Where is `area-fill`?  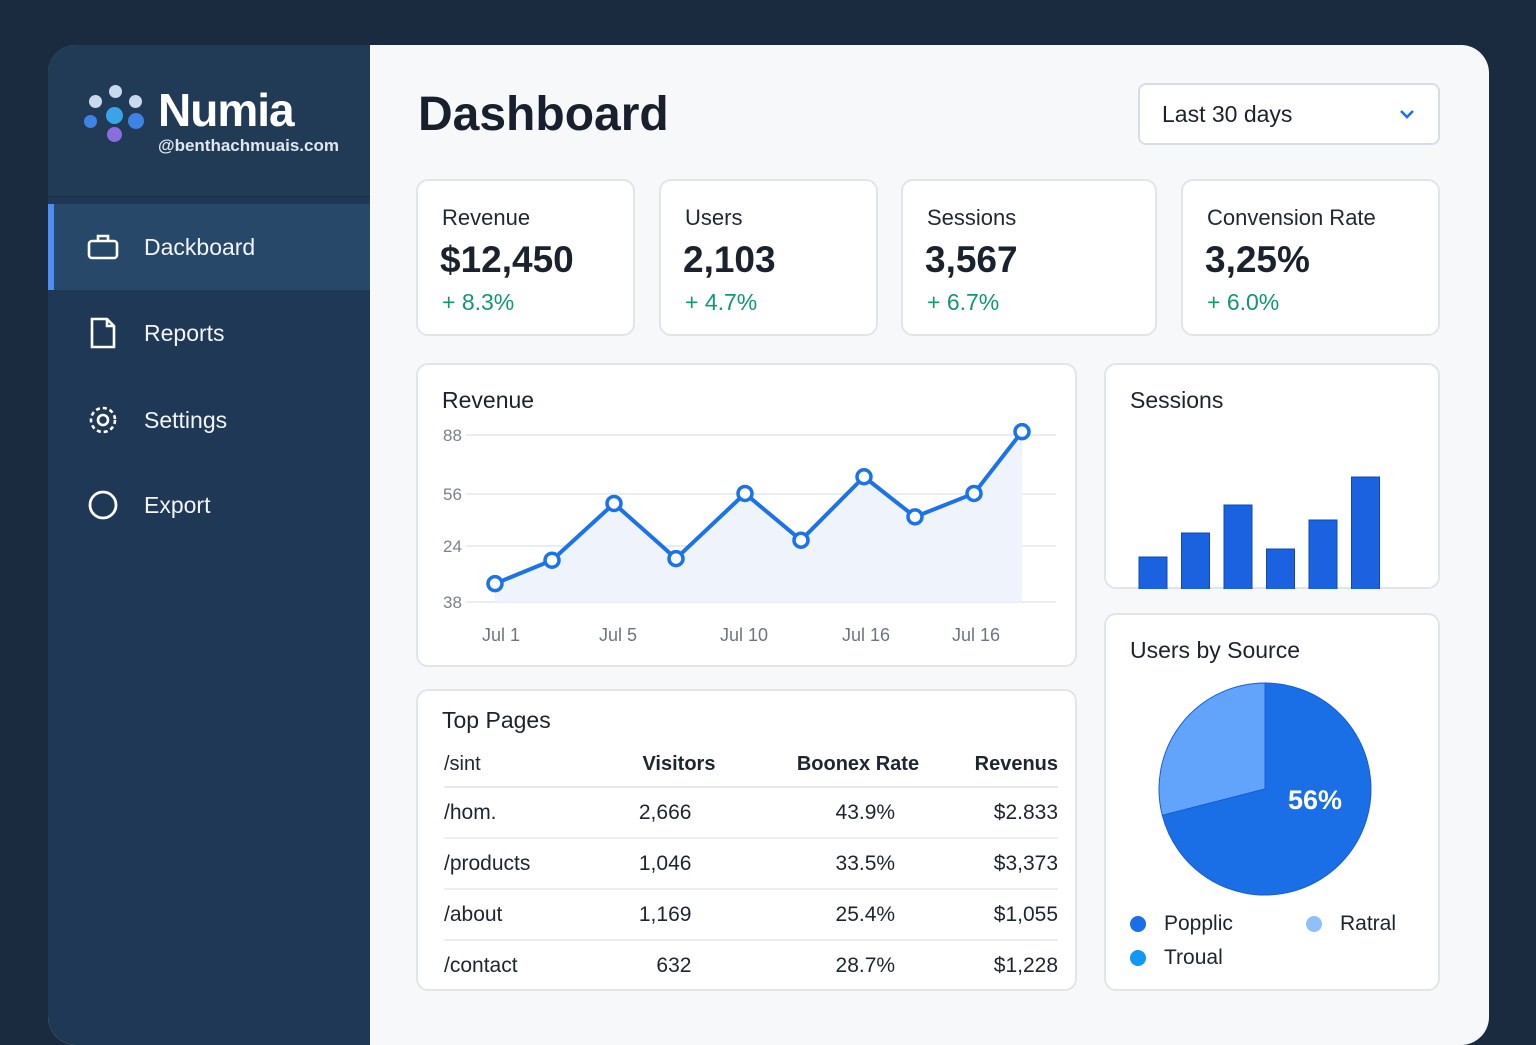
area-fill is located at coordinates (758, 516).